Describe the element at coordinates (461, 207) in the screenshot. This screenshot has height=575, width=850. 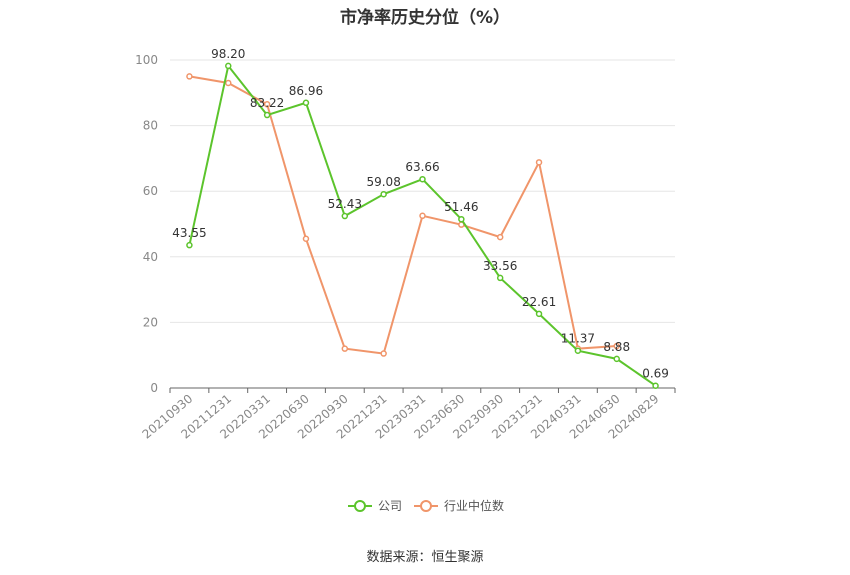
I see `data-label: 51.46` at that location.